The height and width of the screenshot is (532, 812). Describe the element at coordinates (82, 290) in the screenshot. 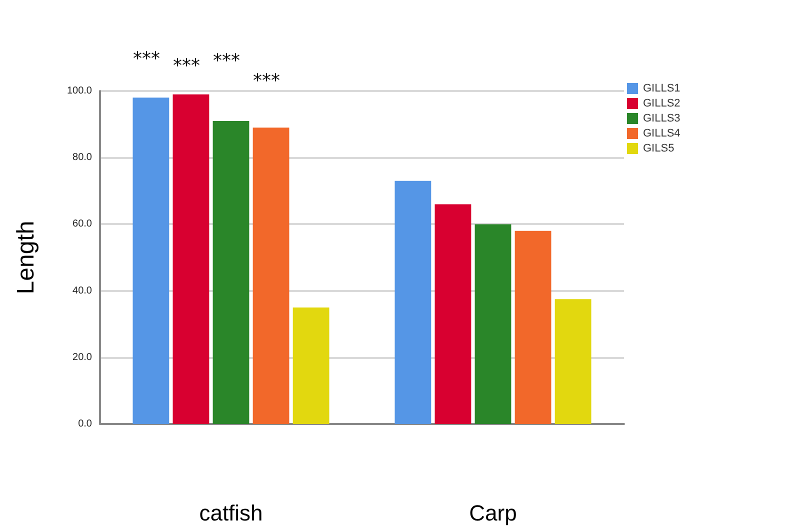

I see `y-tick-label: 40.0` at that location.